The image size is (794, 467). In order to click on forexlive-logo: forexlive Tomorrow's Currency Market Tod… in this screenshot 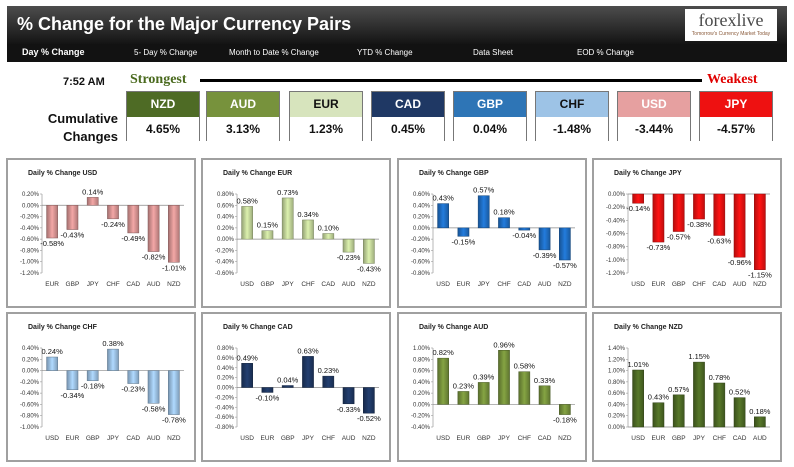, I will do `click(731, 25)`.